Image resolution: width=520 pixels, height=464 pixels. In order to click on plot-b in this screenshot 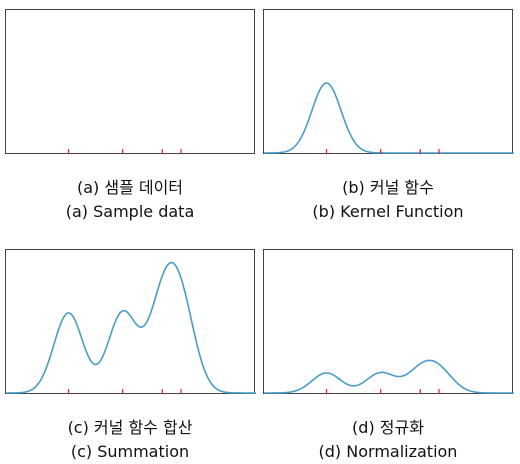, I will do `click(389, 118)`.